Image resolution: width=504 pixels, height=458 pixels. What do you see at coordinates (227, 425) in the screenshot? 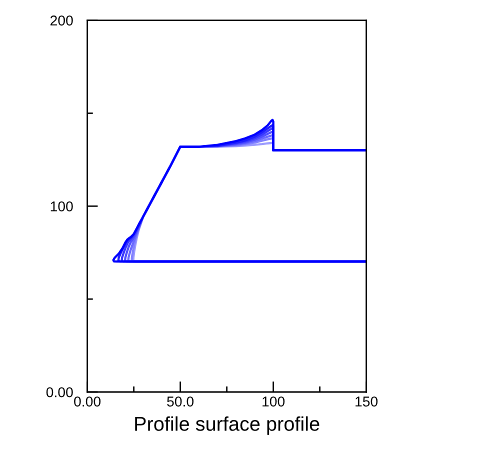
I see `x-axis-title: Profile surface profile` at bounding box center [227, 425].